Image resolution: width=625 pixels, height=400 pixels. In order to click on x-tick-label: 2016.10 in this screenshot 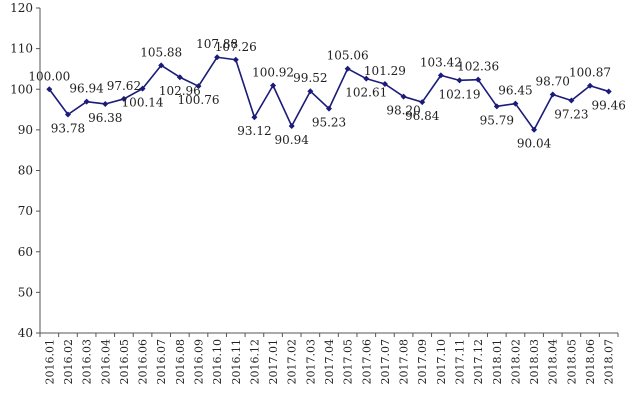, I will do `click(217, 362)`.